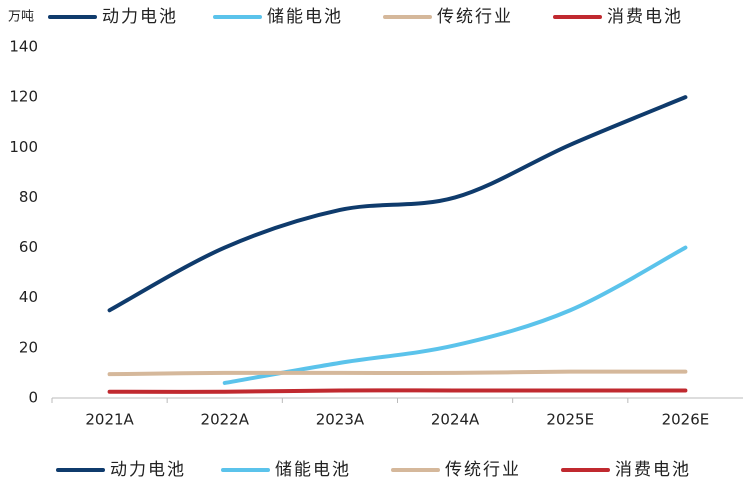  What do you see at coordinates (33, 398) in the screenshot?
I see `y-tick-label: 0` at bounding box center [33, 398].